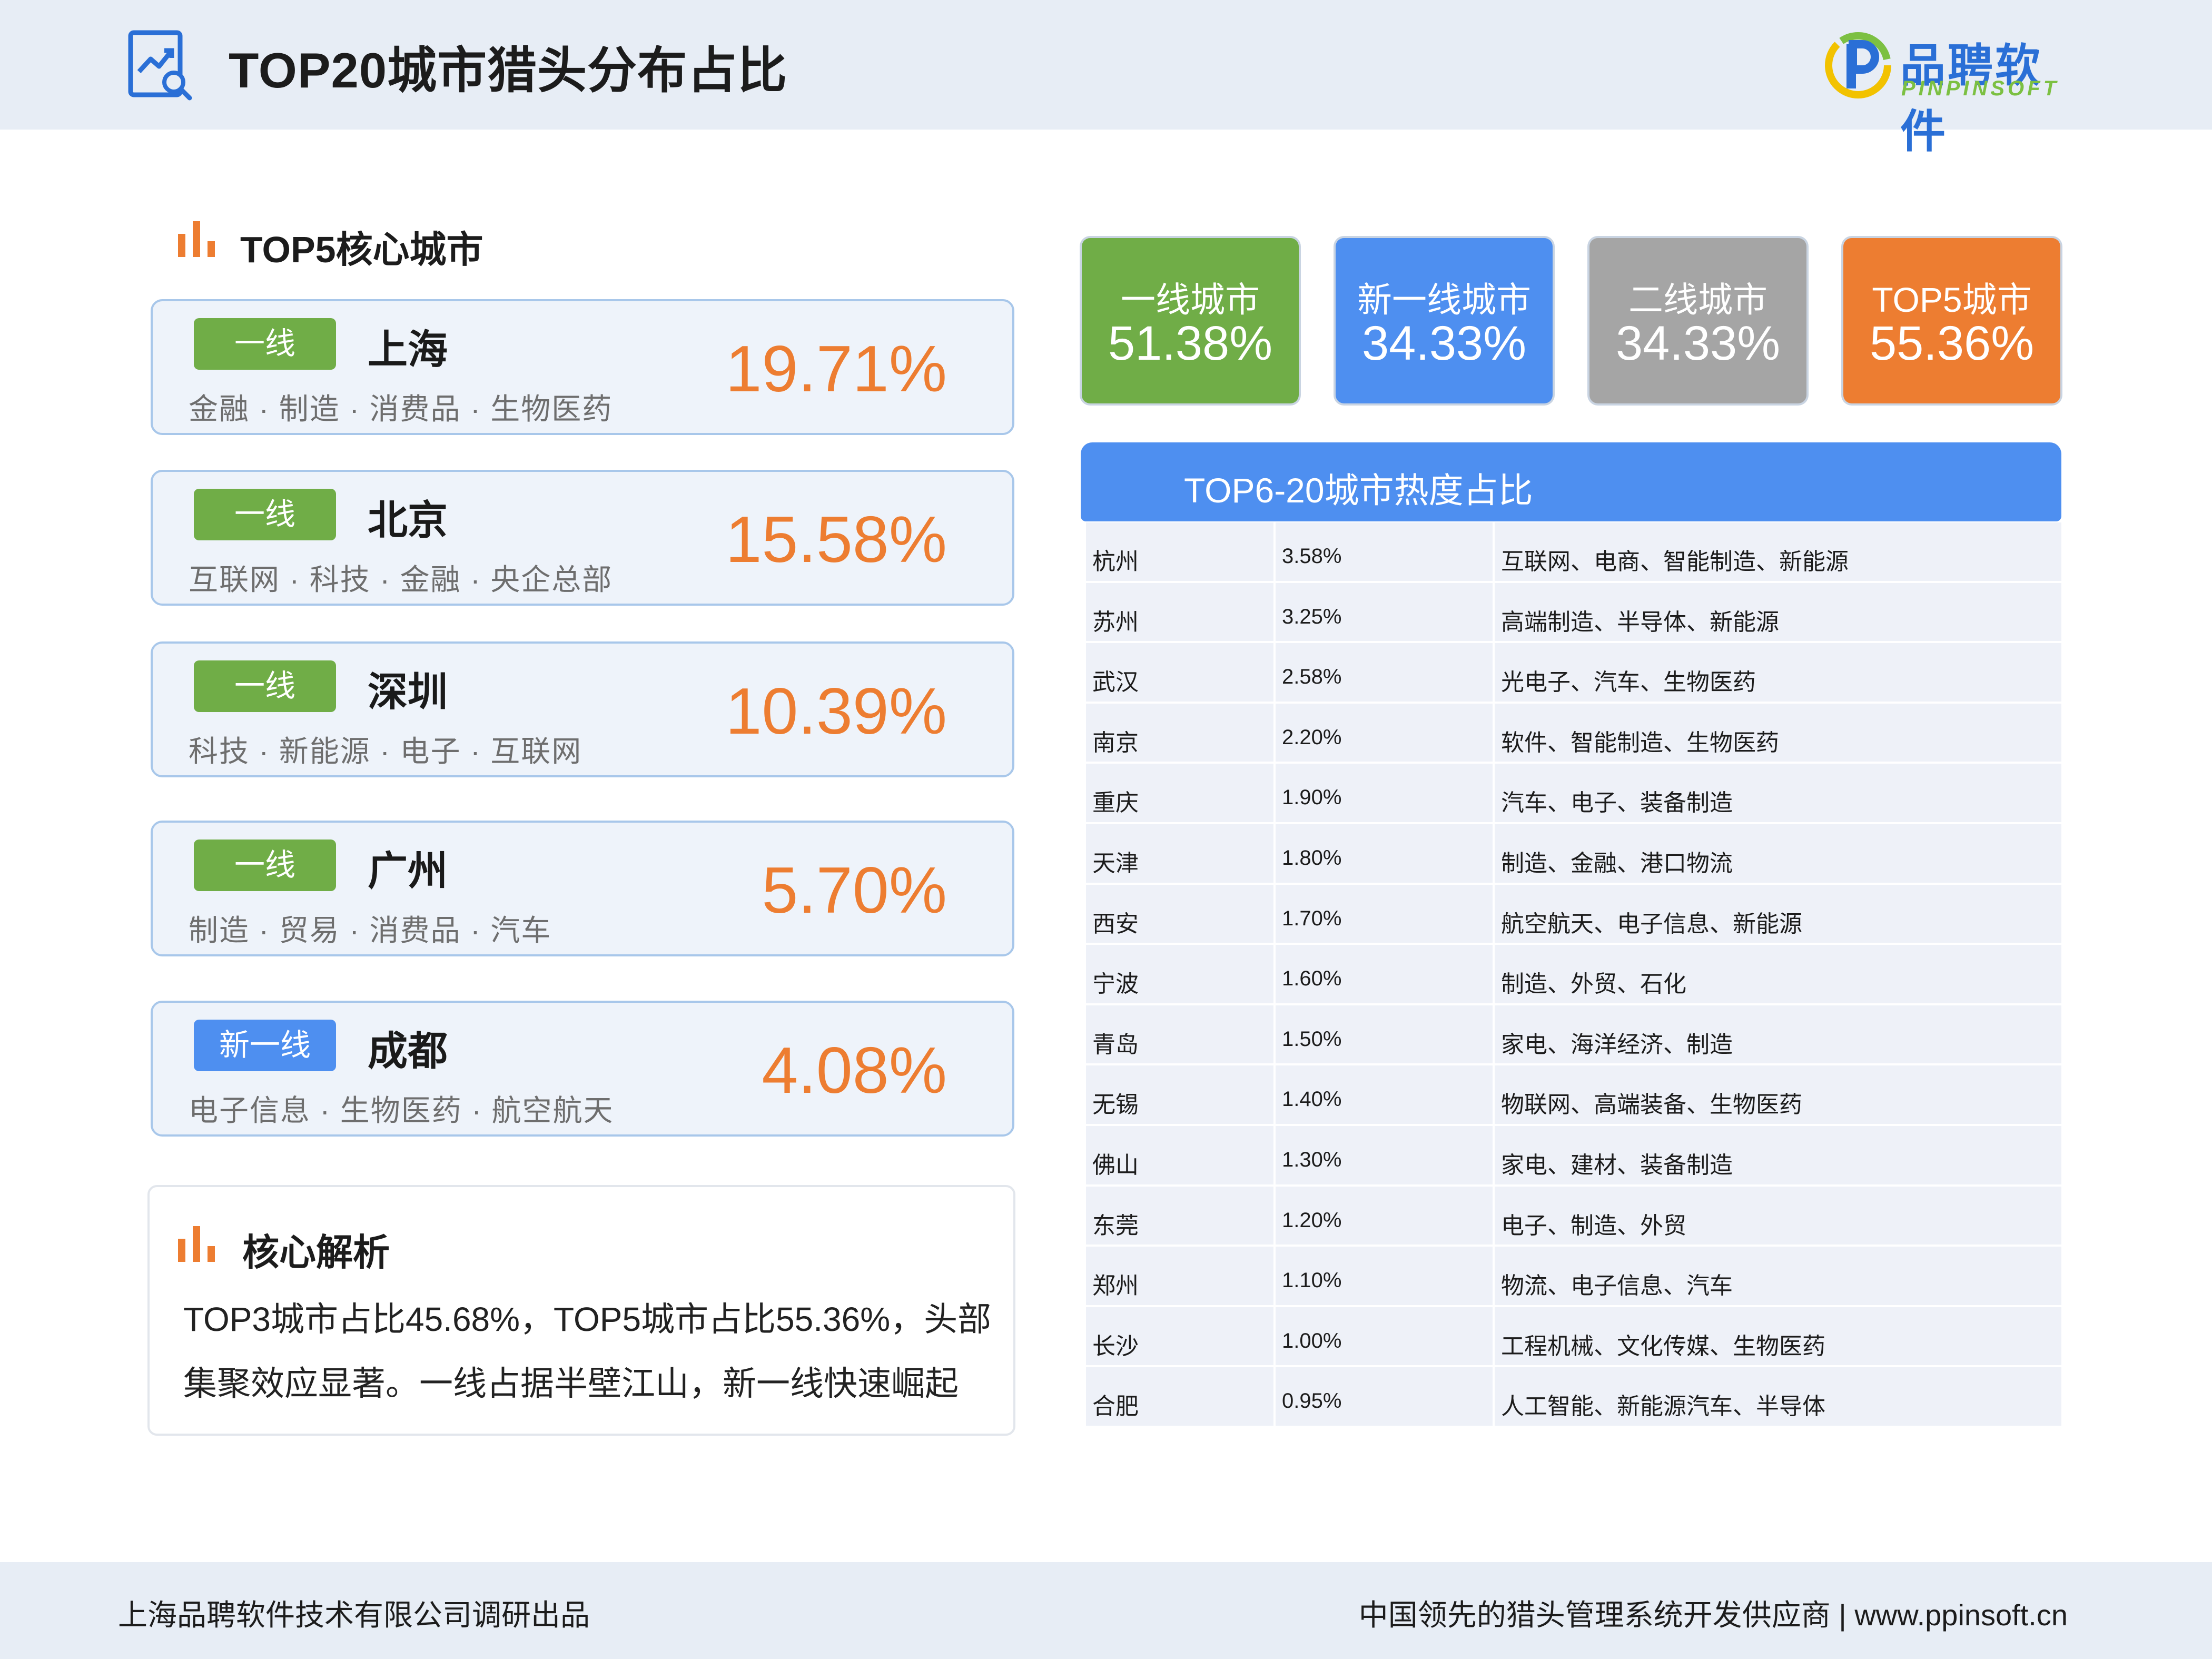  Describe the element at coordinates (1778, 853) in the screenshot. I see `industries-cell: 制造、金融、港口物流` at that location.